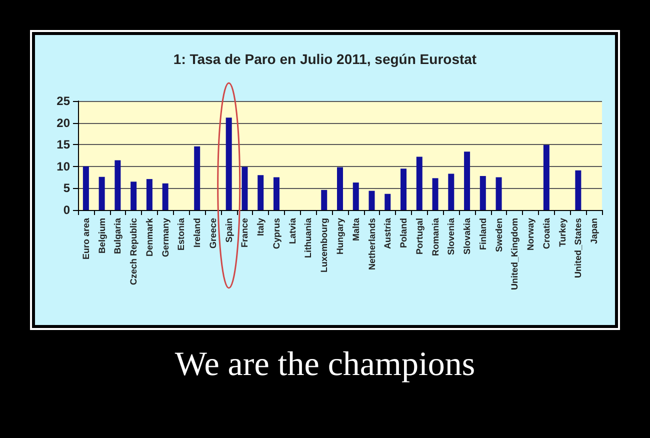 This screenshot has height=438, width=650. I want to click on chart-title: 1: Tasa de Paro en Julio 2011, según Eurostat, so click(325, 59).